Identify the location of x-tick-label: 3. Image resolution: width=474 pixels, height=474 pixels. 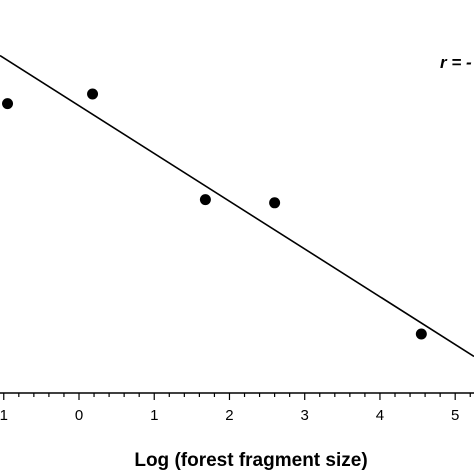
(305, 415).